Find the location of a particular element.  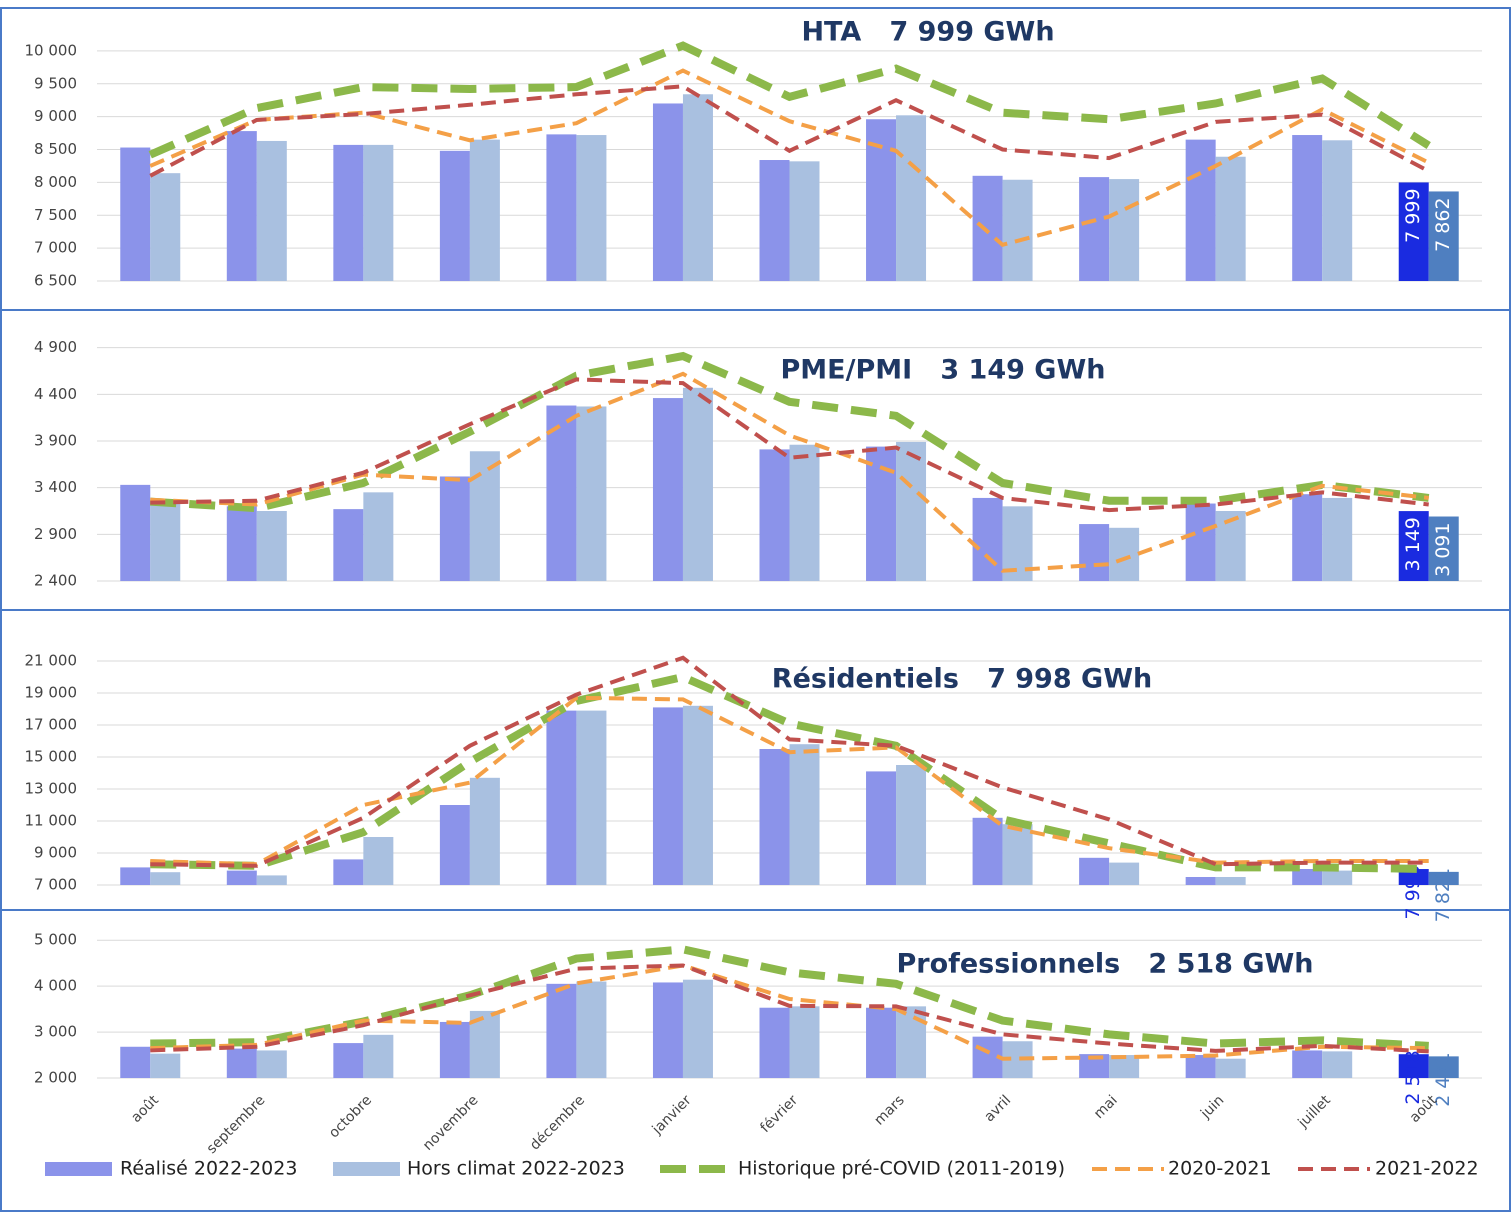

x-tick-label: septembre is located at coordinates (236, 1124).